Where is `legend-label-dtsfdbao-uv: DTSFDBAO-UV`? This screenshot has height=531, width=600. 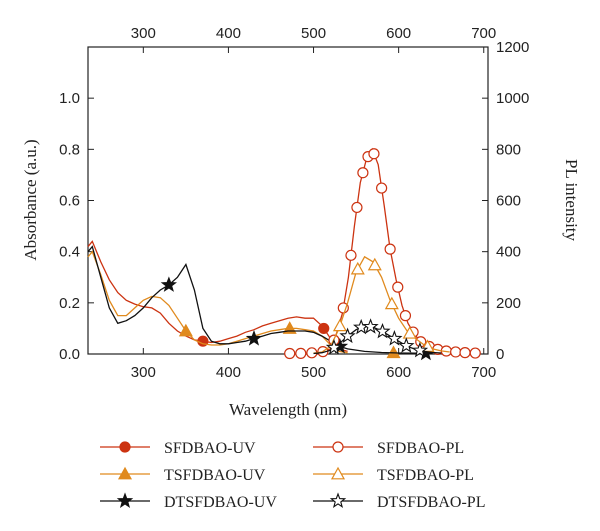 legend-label-dtsfdbao-uv: DTSFDBAO-UV is located at coordinates (220, 502).